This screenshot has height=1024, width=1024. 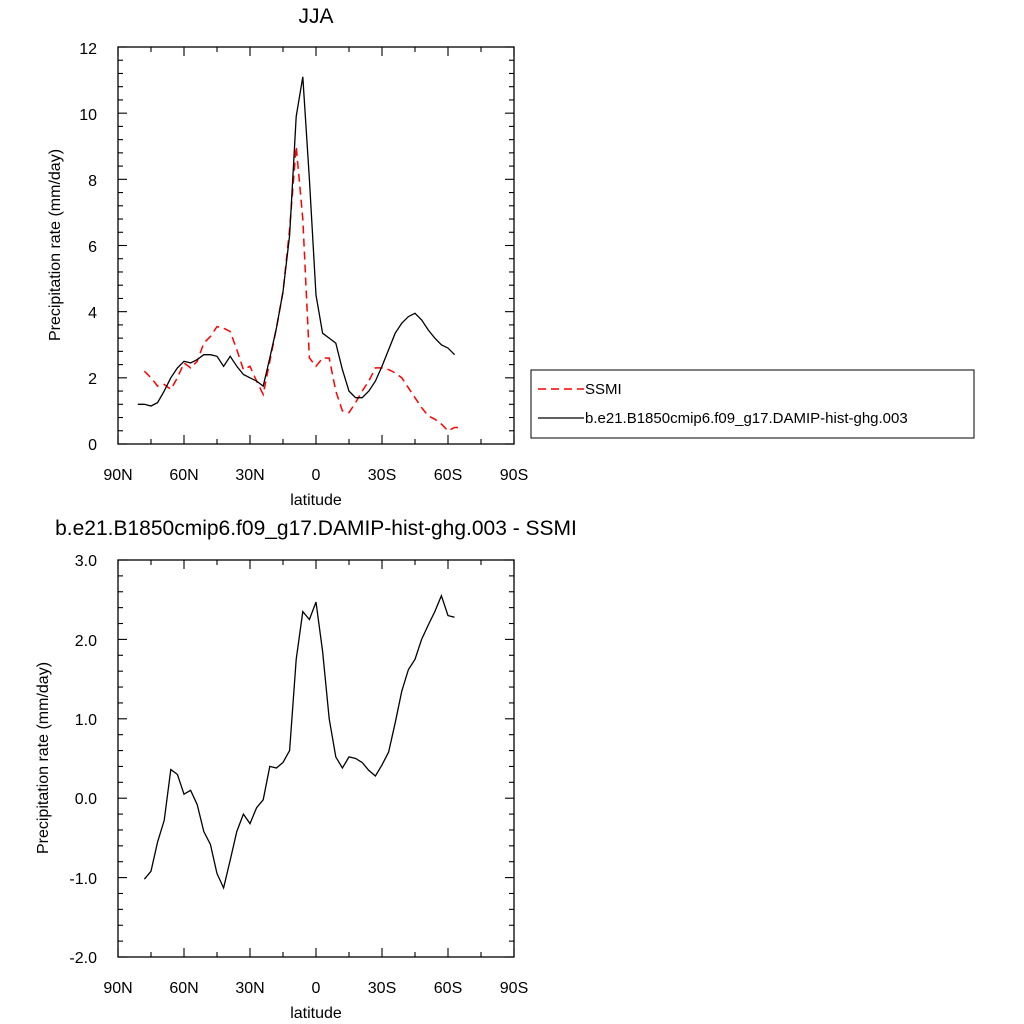 What do you see at coordinates (86, 720) in the screenshot?
I see `bottom-y-tick-label: 1.0` at bounding box center [86, 720].